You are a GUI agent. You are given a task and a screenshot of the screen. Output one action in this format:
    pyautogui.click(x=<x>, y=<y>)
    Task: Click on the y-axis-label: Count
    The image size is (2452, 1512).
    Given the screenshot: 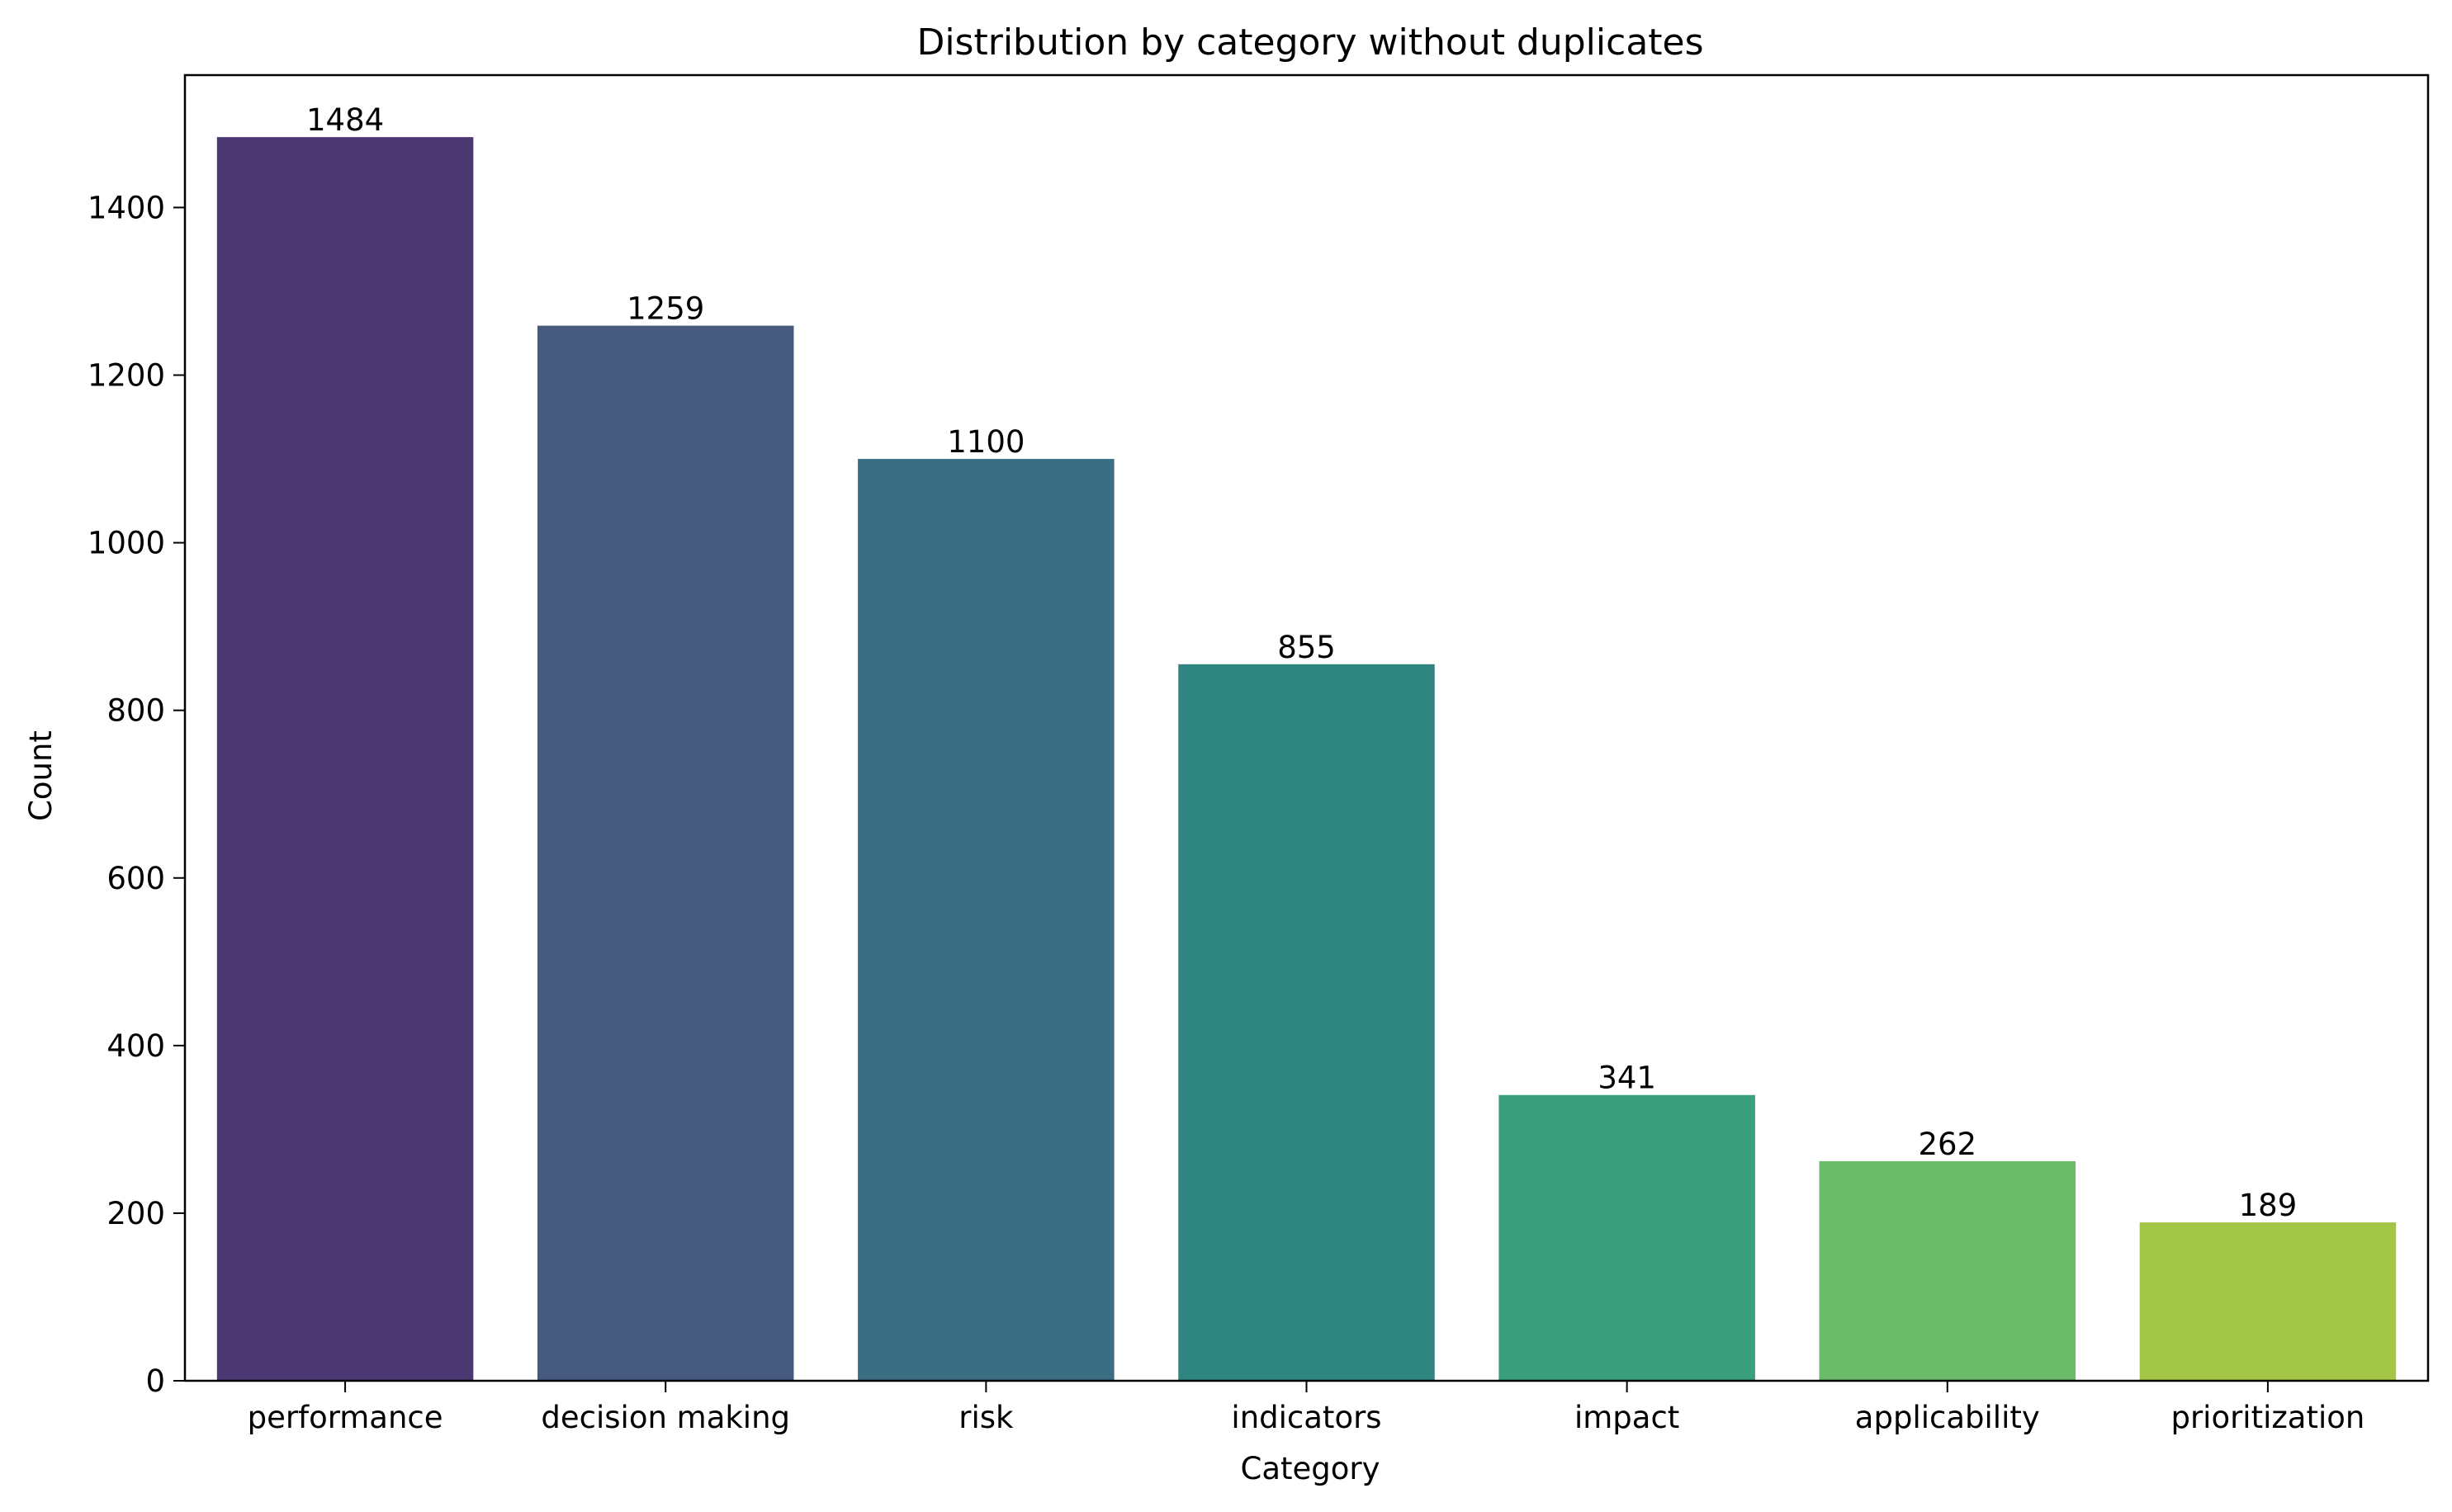 What is the action you would take?
    pyautogui.click(x=41, y=775)
    